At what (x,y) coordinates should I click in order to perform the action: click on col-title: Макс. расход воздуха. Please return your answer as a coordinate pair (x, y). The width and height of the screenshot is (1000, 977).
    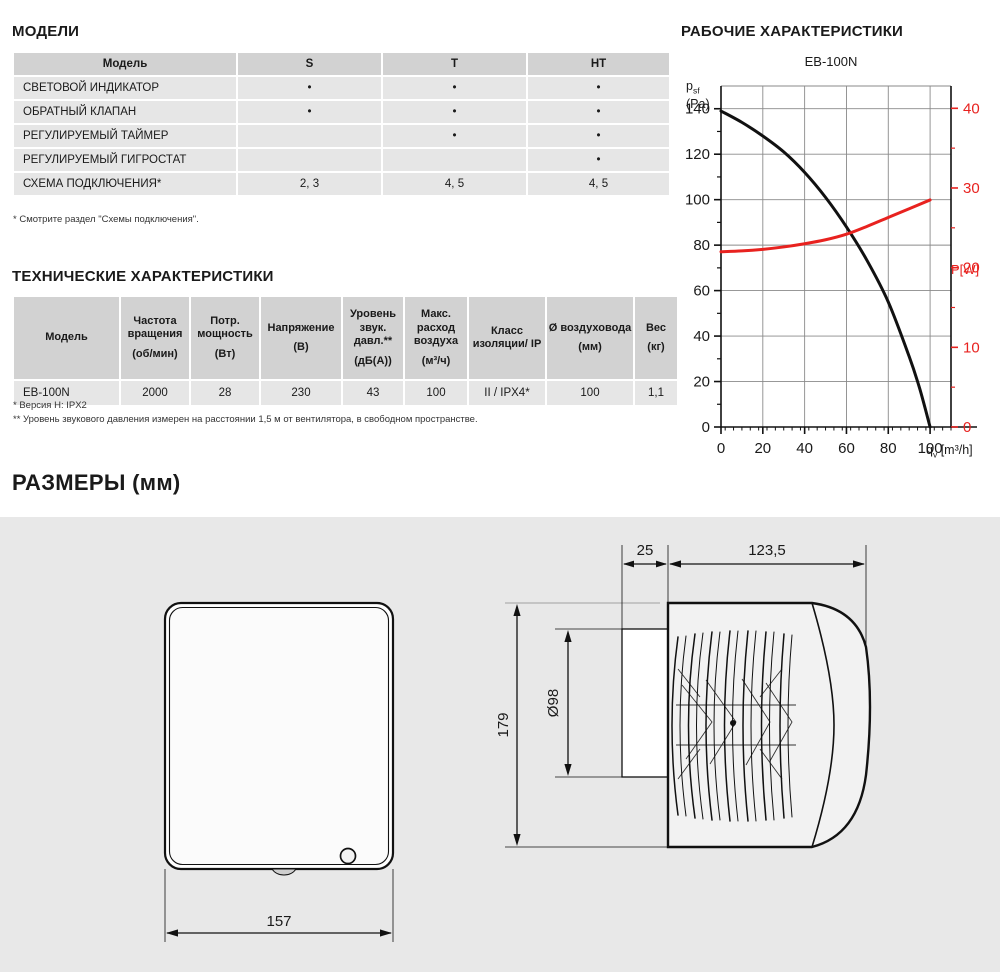
    Looking at the image, I should click on (436, 327).